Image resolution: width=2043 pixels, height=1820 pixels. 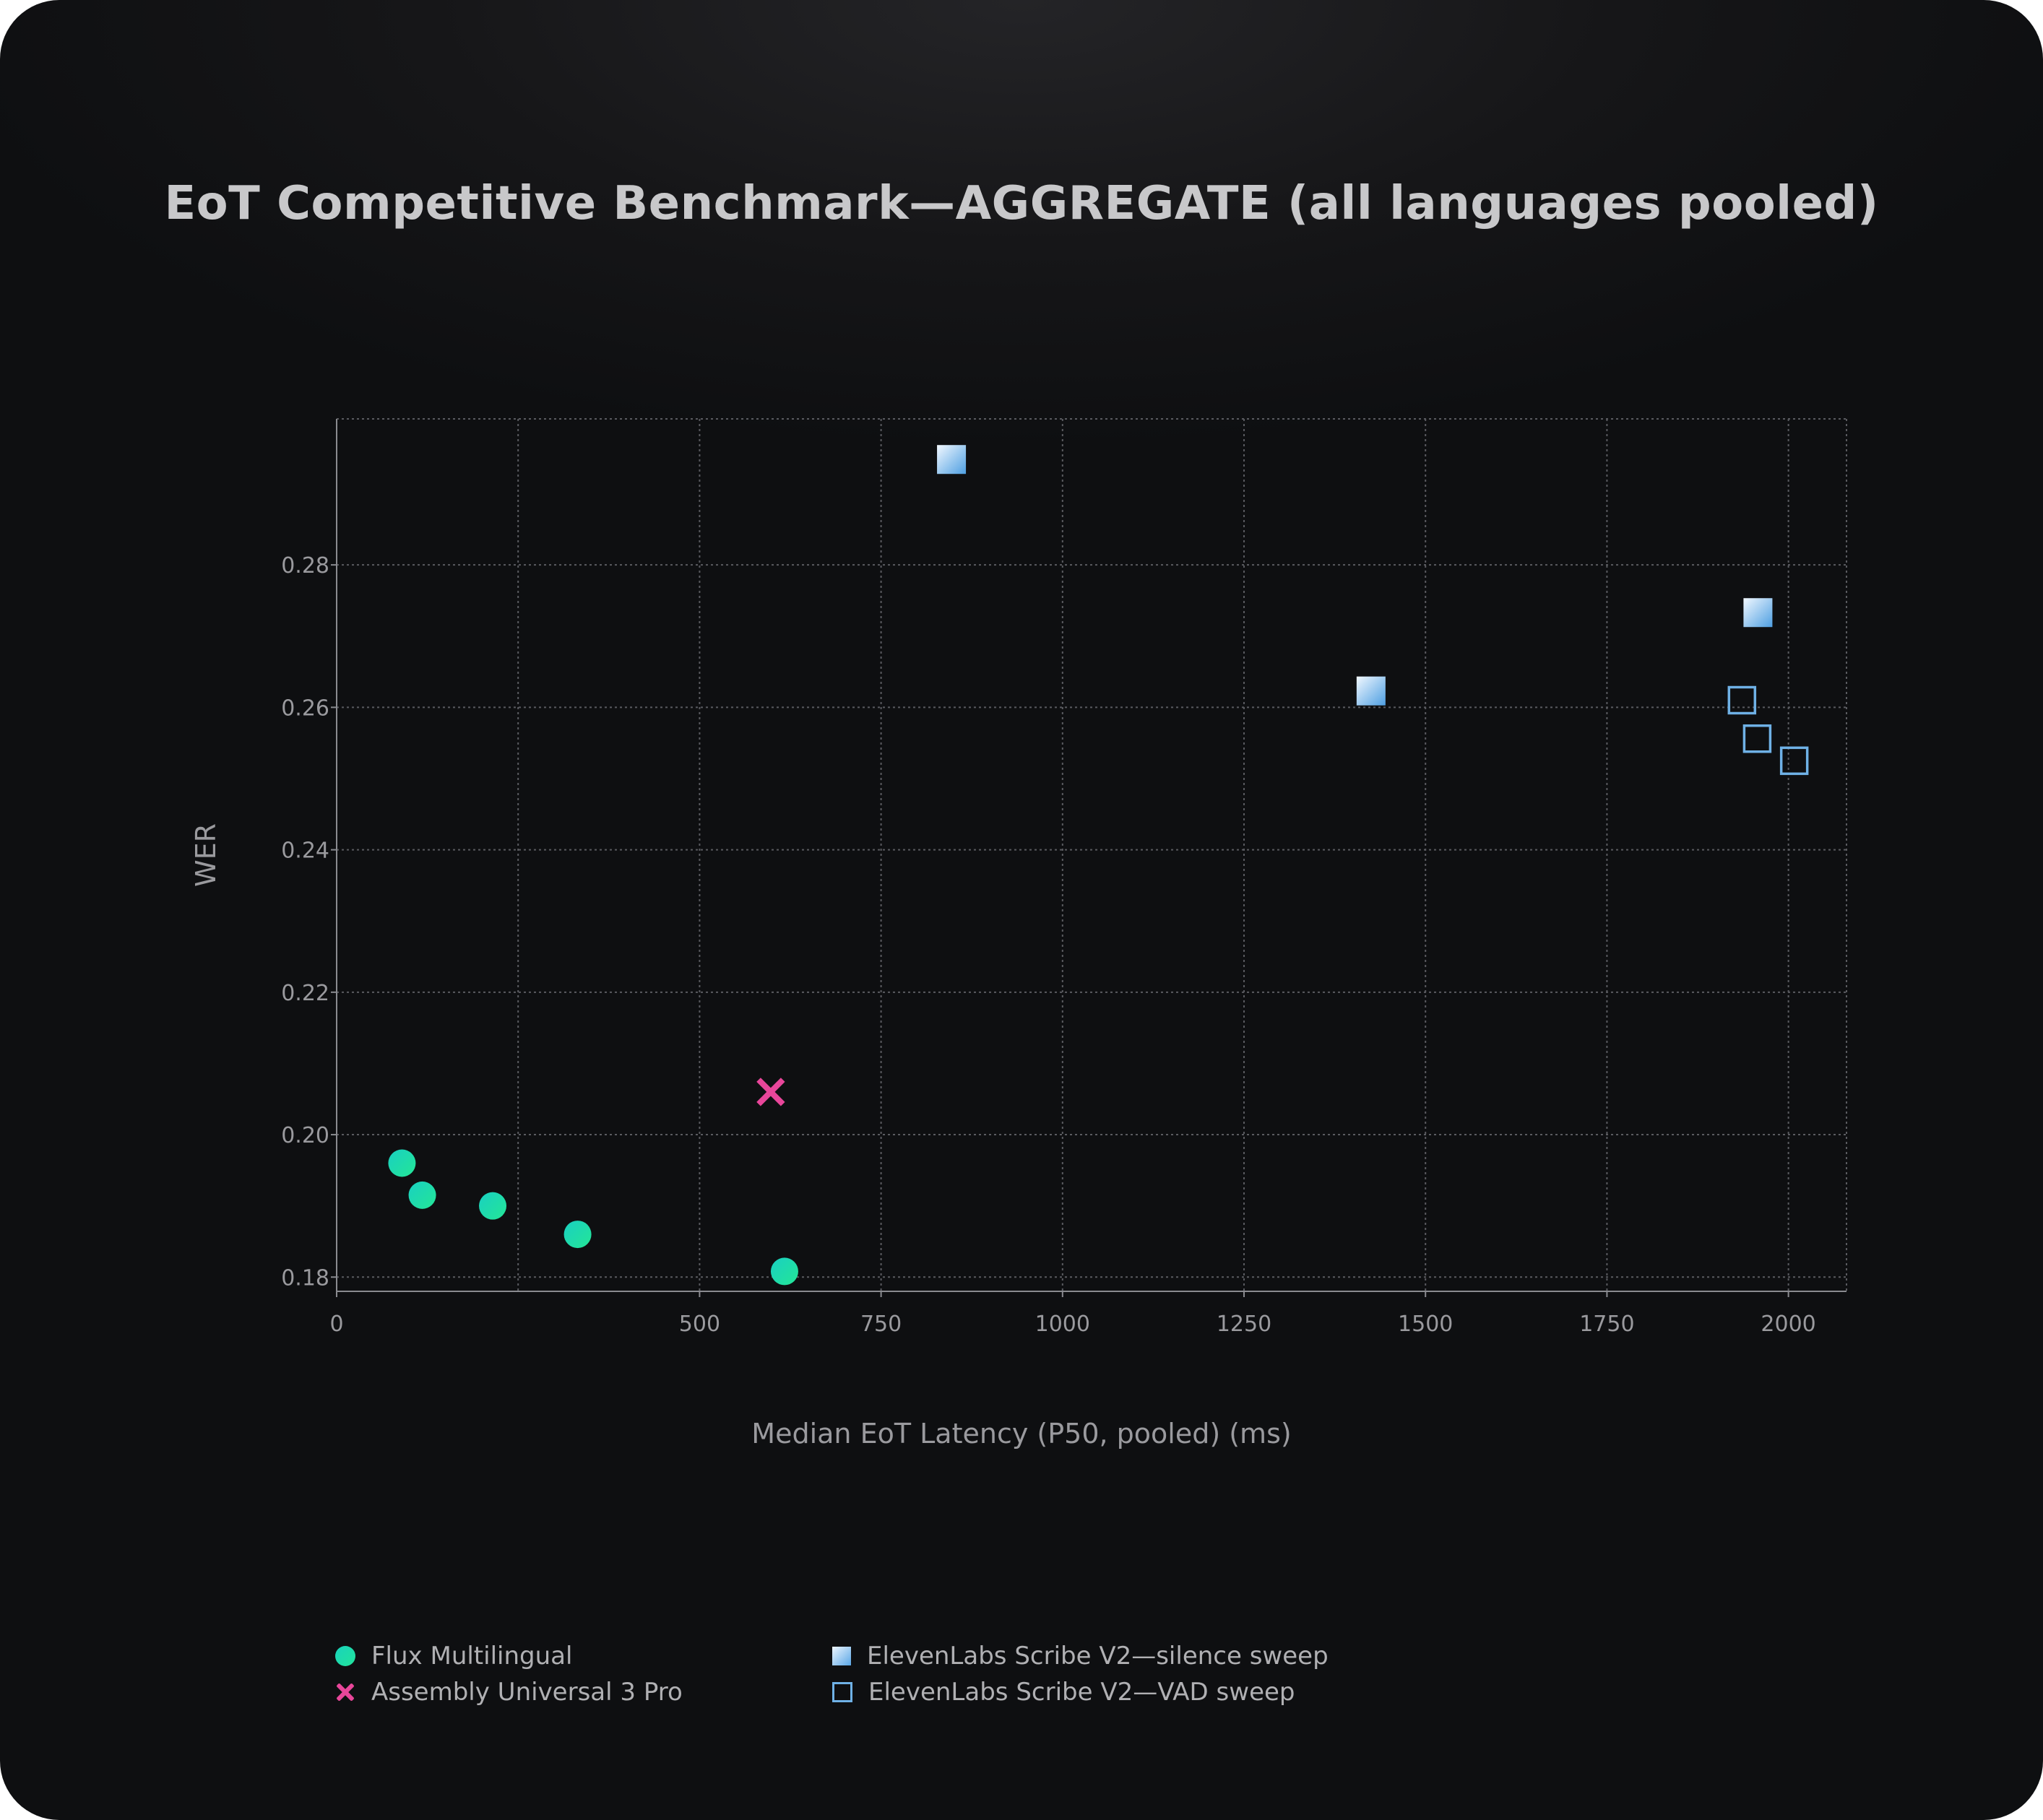 What do you see at coordinates (472, 1656) in the screenshot?
I see `legend-label: Flux Multilingual` at bounding box center [472, 1656].